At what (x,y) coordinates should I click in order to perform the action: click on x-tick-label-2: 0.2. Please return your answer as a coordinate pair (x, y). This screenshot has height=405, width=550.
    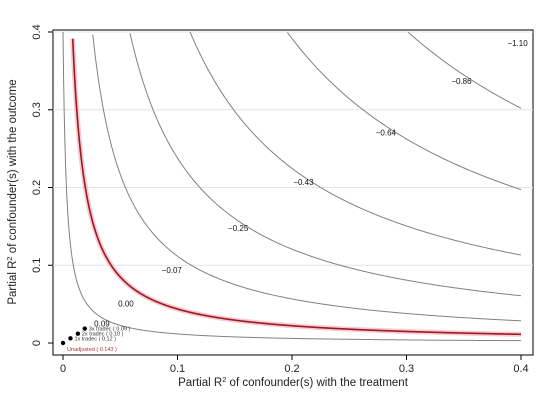
    Looking at the image, I should click on (291, 369).